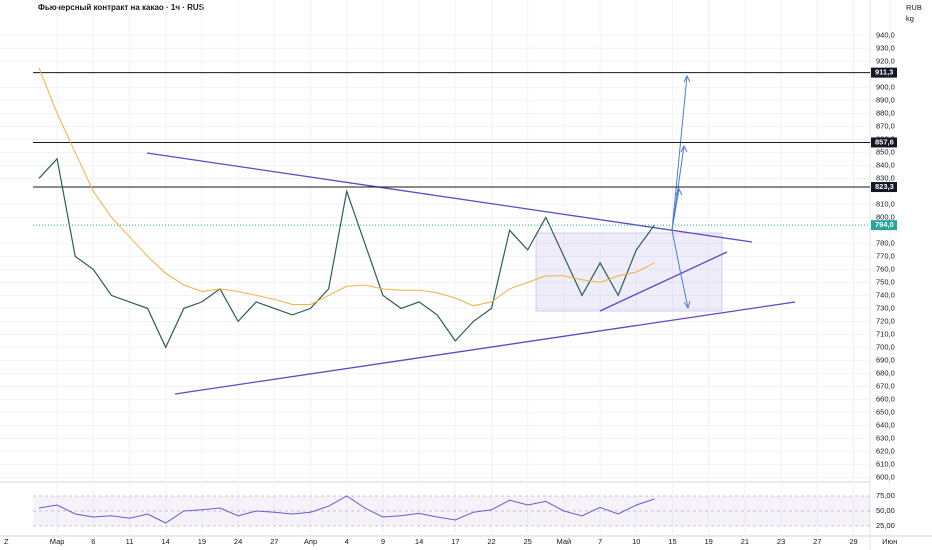  I want to click on y-tick-label: 670,0, so click(885, 385).